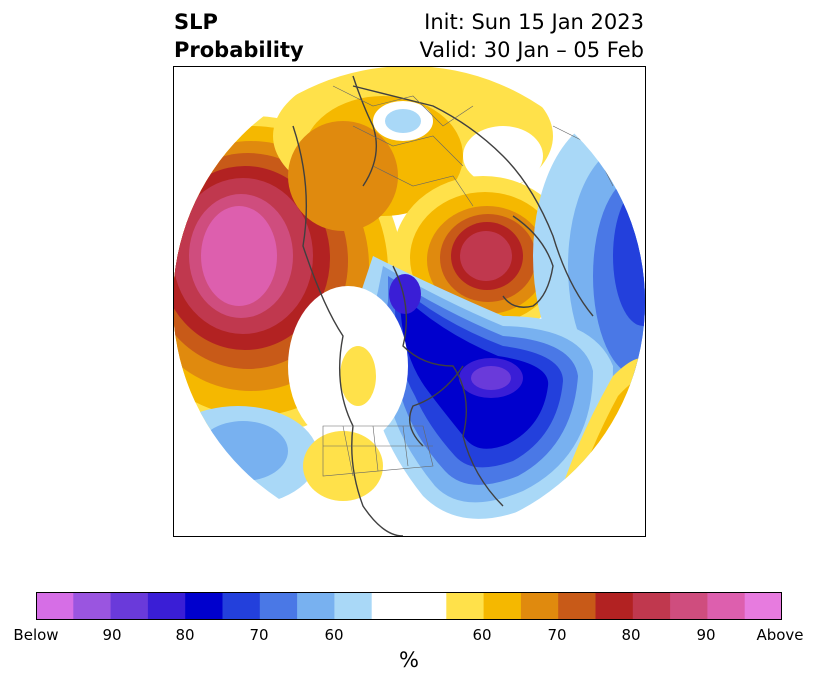 Image resolution: width=819 pixels, height=686 pixels. I want to click on tick-below-90: 90, so click(112, 635).